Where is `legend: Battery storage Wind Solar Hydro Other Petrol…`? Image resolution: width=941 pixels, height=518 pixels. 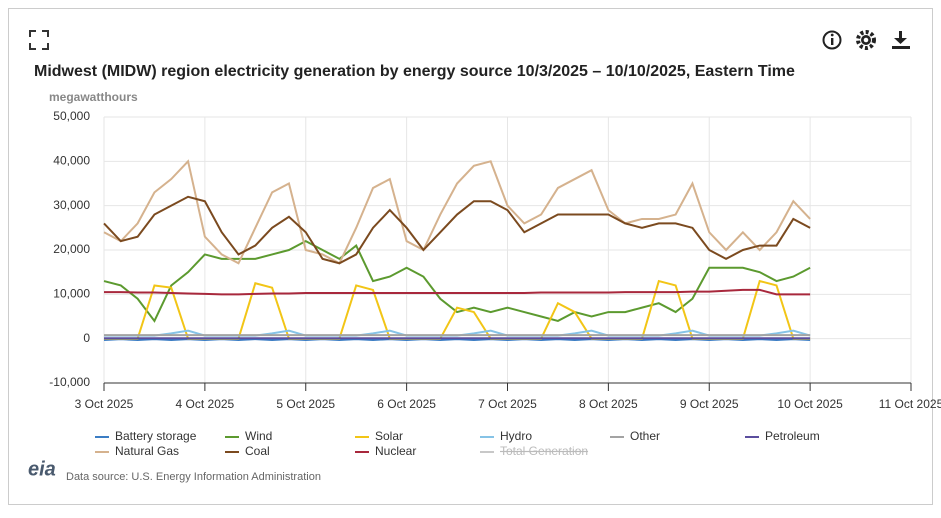 legend: Battery storage Wind Solar Hydro Other Petrol… is located at coordinates (457, 443).